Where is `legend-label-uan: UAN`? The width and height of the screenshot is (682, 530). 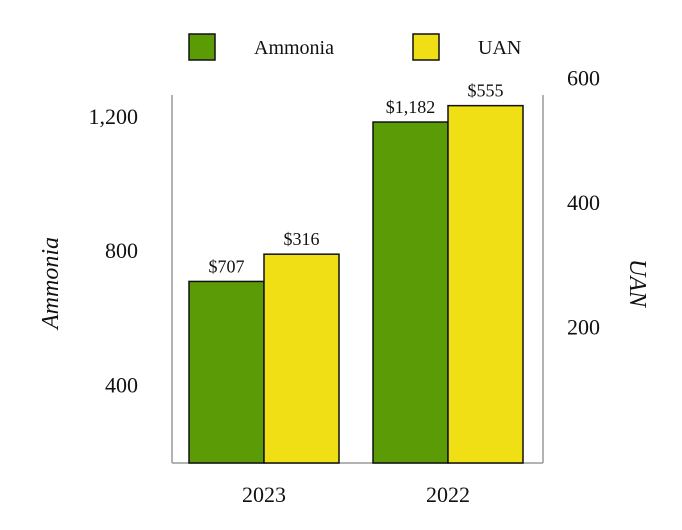 legend-label-uan: UAN is located at coordinates (499, 48).